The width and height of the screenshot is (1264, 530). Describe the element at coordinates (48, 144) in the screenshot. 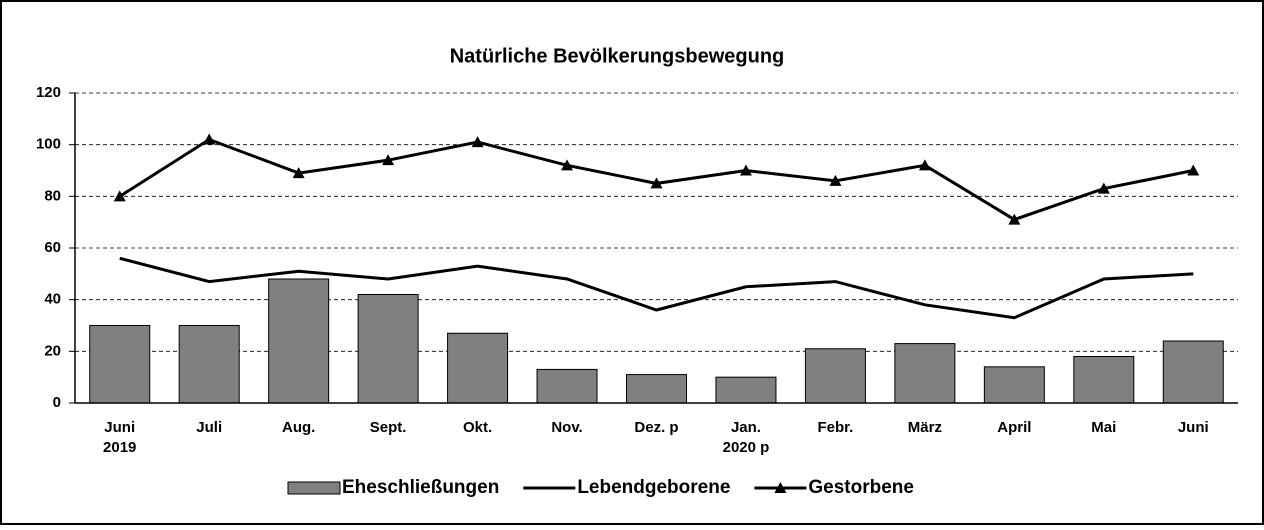

I see `y-tick-label: 100` at that location.